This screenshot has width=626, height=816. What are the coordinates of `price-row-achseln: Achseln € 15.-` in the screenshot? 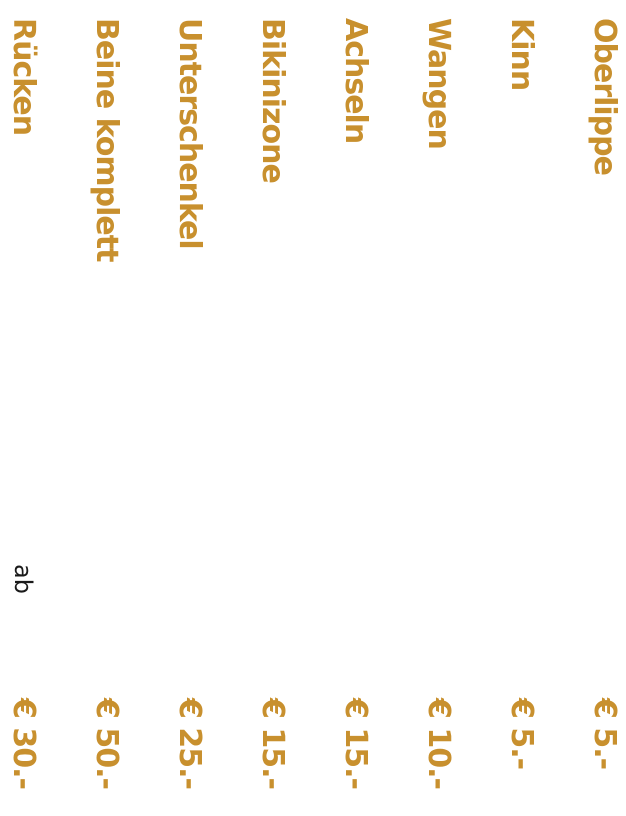 It's located at (355, 408).